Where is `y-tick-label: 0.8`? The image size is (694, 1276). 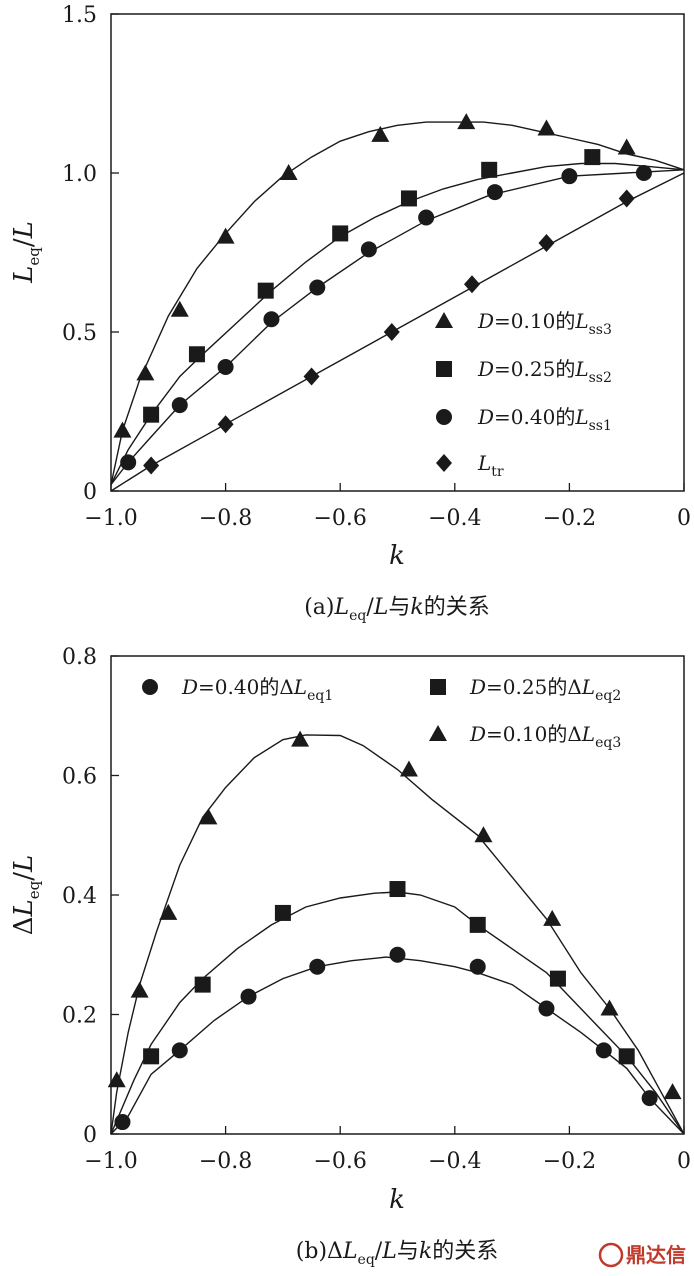
y-tick-label: 0.8 is located at coordinates (79, 657).